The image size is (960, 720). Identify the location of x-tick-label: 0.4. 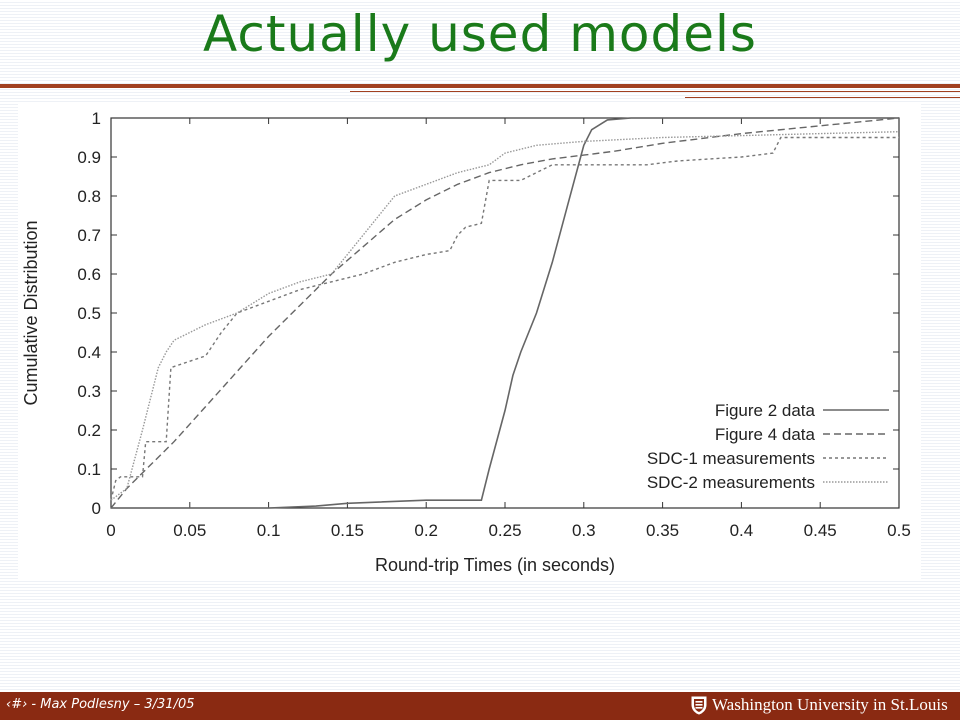
(742, 530).